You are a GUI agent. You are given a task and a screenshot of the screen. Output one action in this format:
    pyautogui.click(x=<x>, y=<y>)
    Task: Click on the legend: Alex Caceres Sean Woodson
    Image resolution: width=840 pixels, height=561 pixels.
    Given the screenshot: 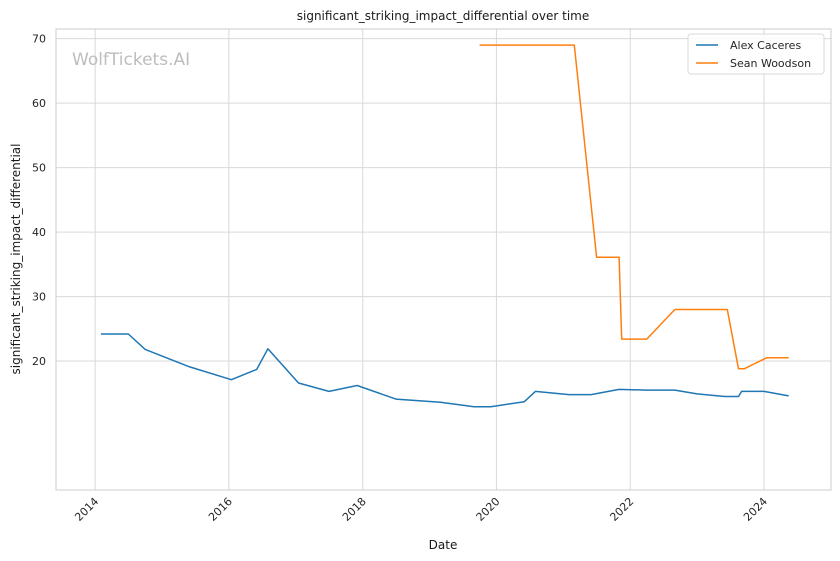 What is the action you would take?
    pyautogui.click(x=756, y=54)
    